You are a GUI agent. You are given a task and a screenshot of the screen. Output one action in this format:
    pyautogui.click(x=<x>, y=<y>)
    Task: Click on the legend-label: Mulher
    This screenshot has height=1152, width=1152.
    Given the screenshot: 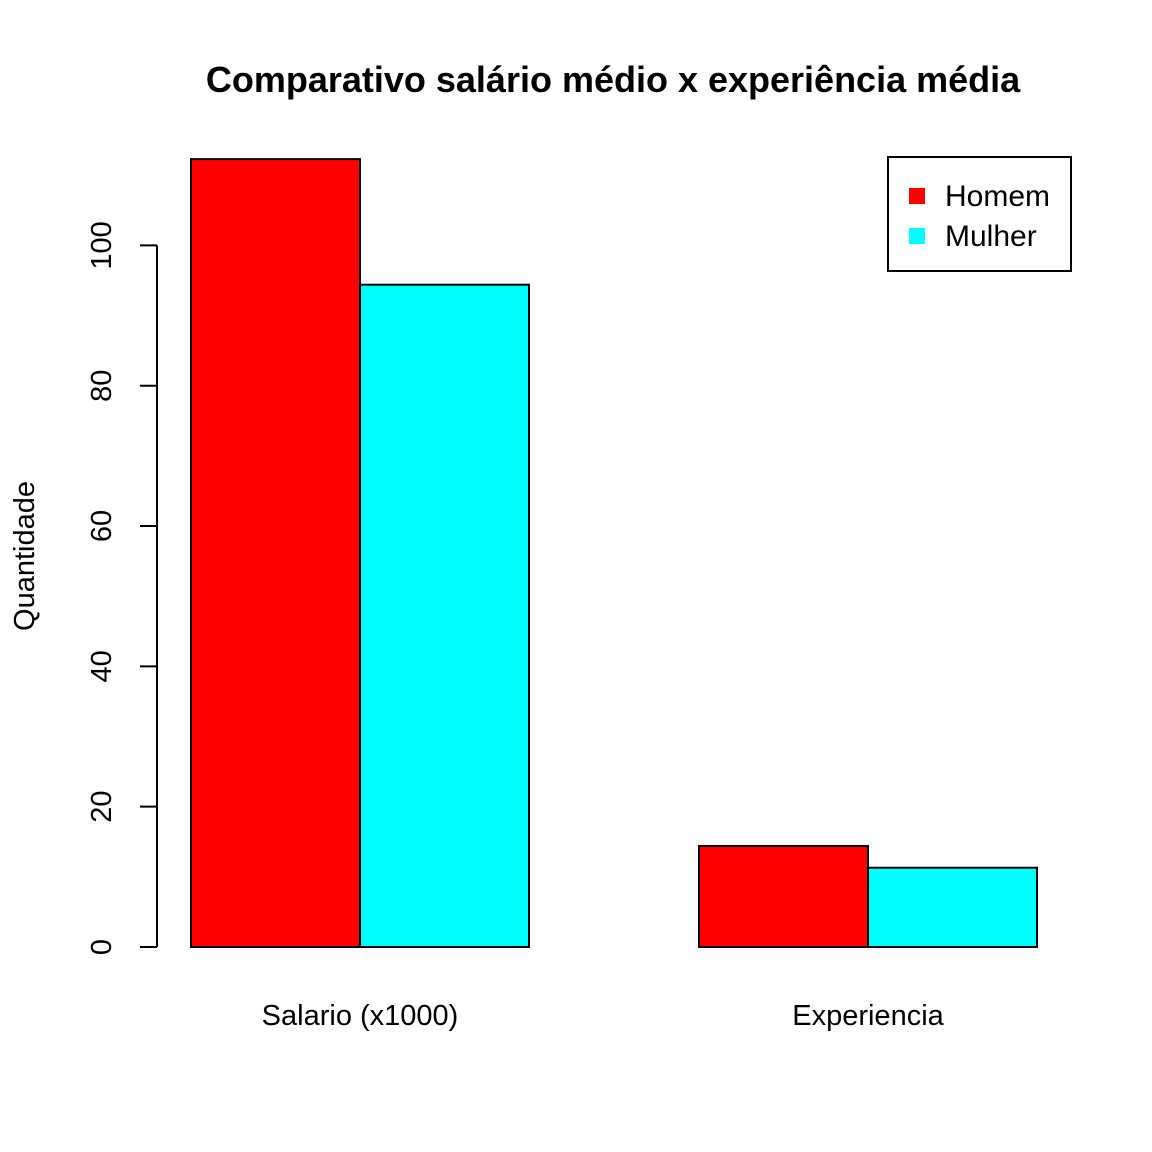 What is the action you would take?
    pyautogui.click(x=991, y=236)
    